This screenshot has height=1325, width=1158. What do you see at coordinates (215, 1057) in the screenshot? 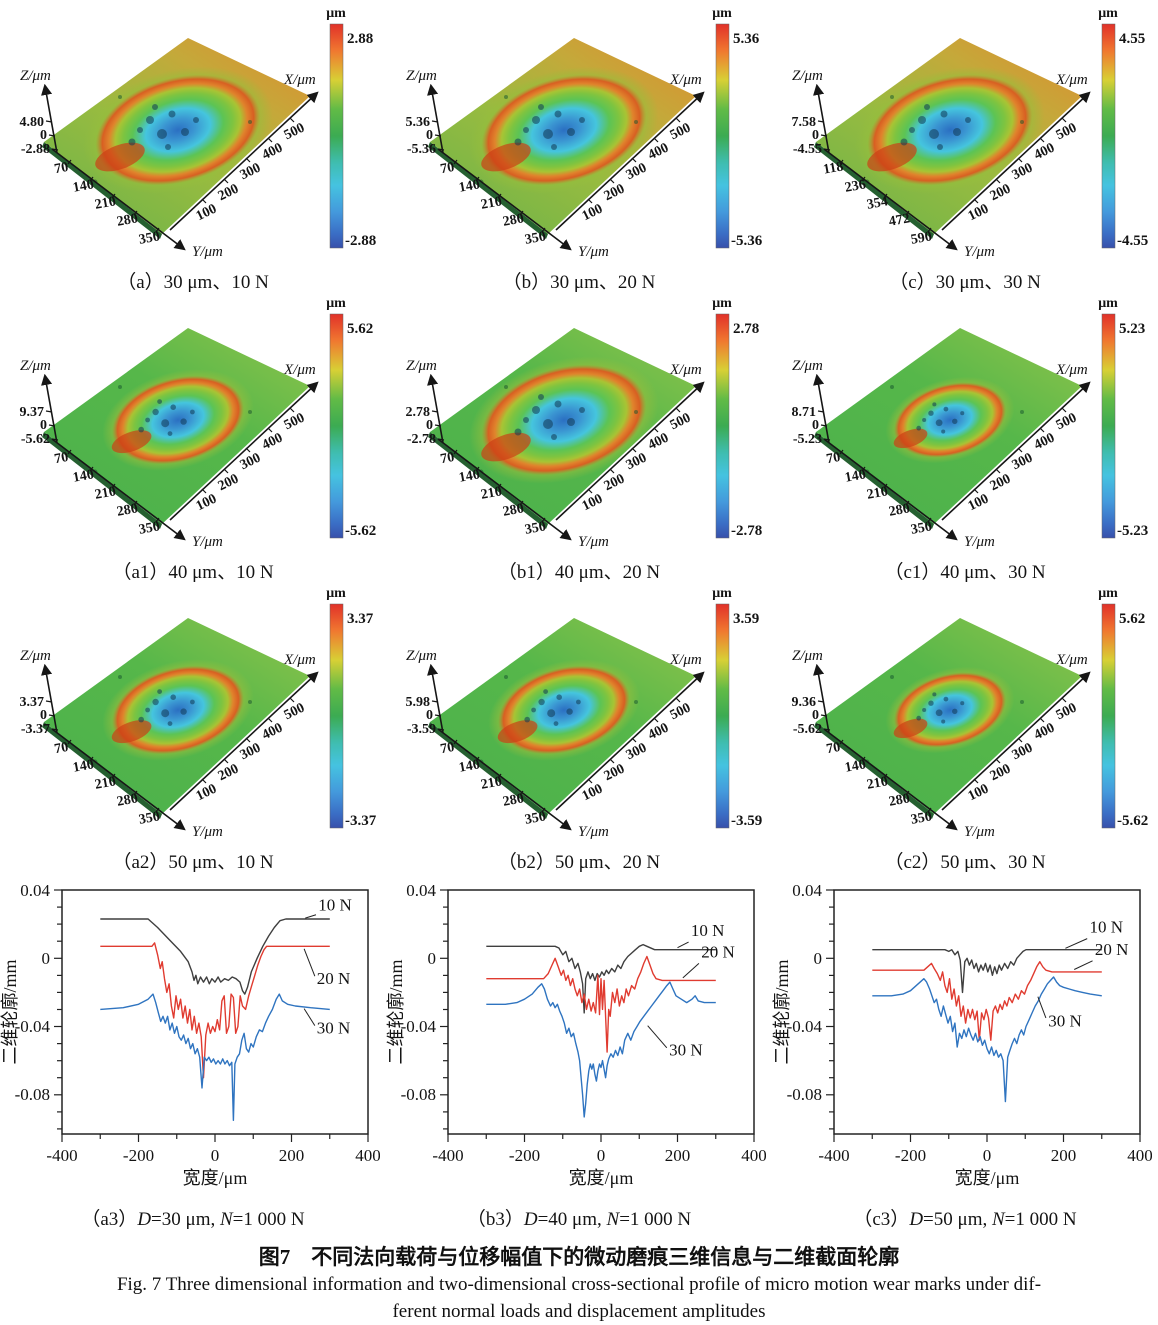
I see `profile-curve-30-N` at bounding box center [215, 1057].